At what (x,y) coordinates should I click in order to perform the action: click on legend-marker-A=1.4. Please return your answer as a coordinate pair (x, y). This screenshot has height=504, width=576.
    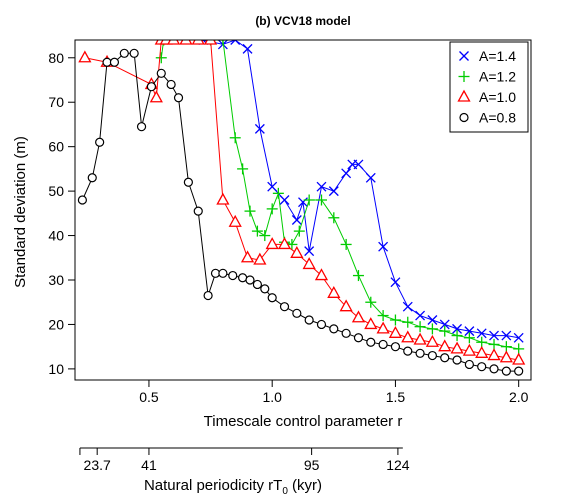
    Looking at the image, I should click on (464, 56).